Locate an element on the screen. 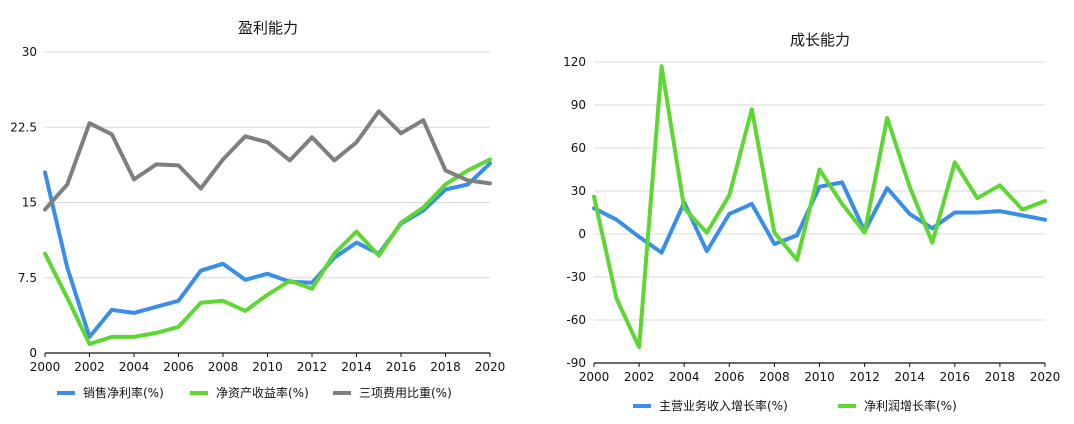  chart-title: 成长能力 is located at coordinates (820, 40).